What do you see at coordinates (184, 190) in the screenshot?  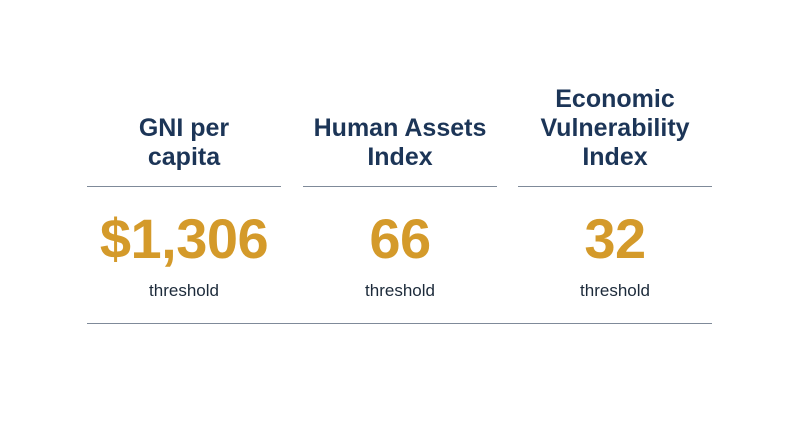 I see `metric-gni-per-capita: GNI per capita $1,306 threshold` at bounding box center [184, 190].